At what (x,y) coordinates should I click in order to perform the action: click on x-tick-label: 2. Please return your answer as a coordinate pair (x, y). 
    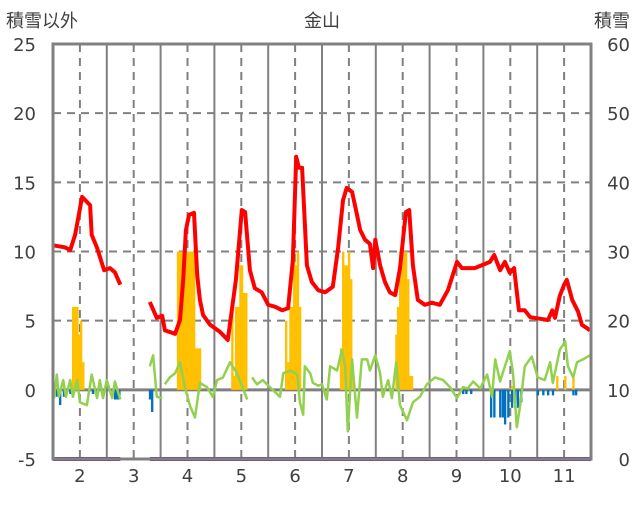
    Looking at the image, I should click on (79, 476).